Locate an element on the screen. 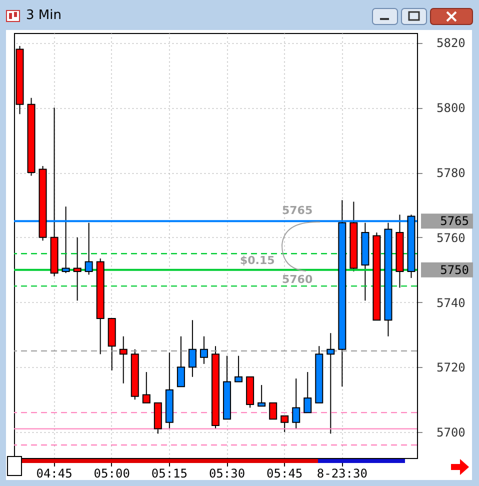 The width and height of the screenshot is (479, 486). y-tick-label: 5820 is located at coordinates (451, 43).